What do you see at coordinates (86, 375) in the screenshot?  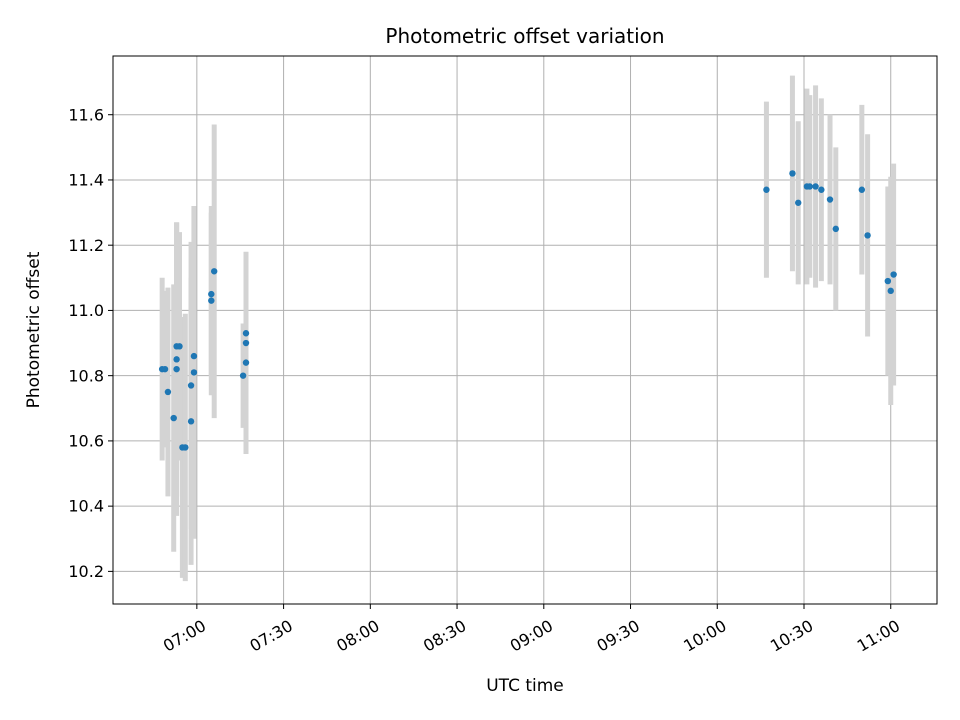 I see `y-tick-label: 10.8` at bounding box center [86, 375].